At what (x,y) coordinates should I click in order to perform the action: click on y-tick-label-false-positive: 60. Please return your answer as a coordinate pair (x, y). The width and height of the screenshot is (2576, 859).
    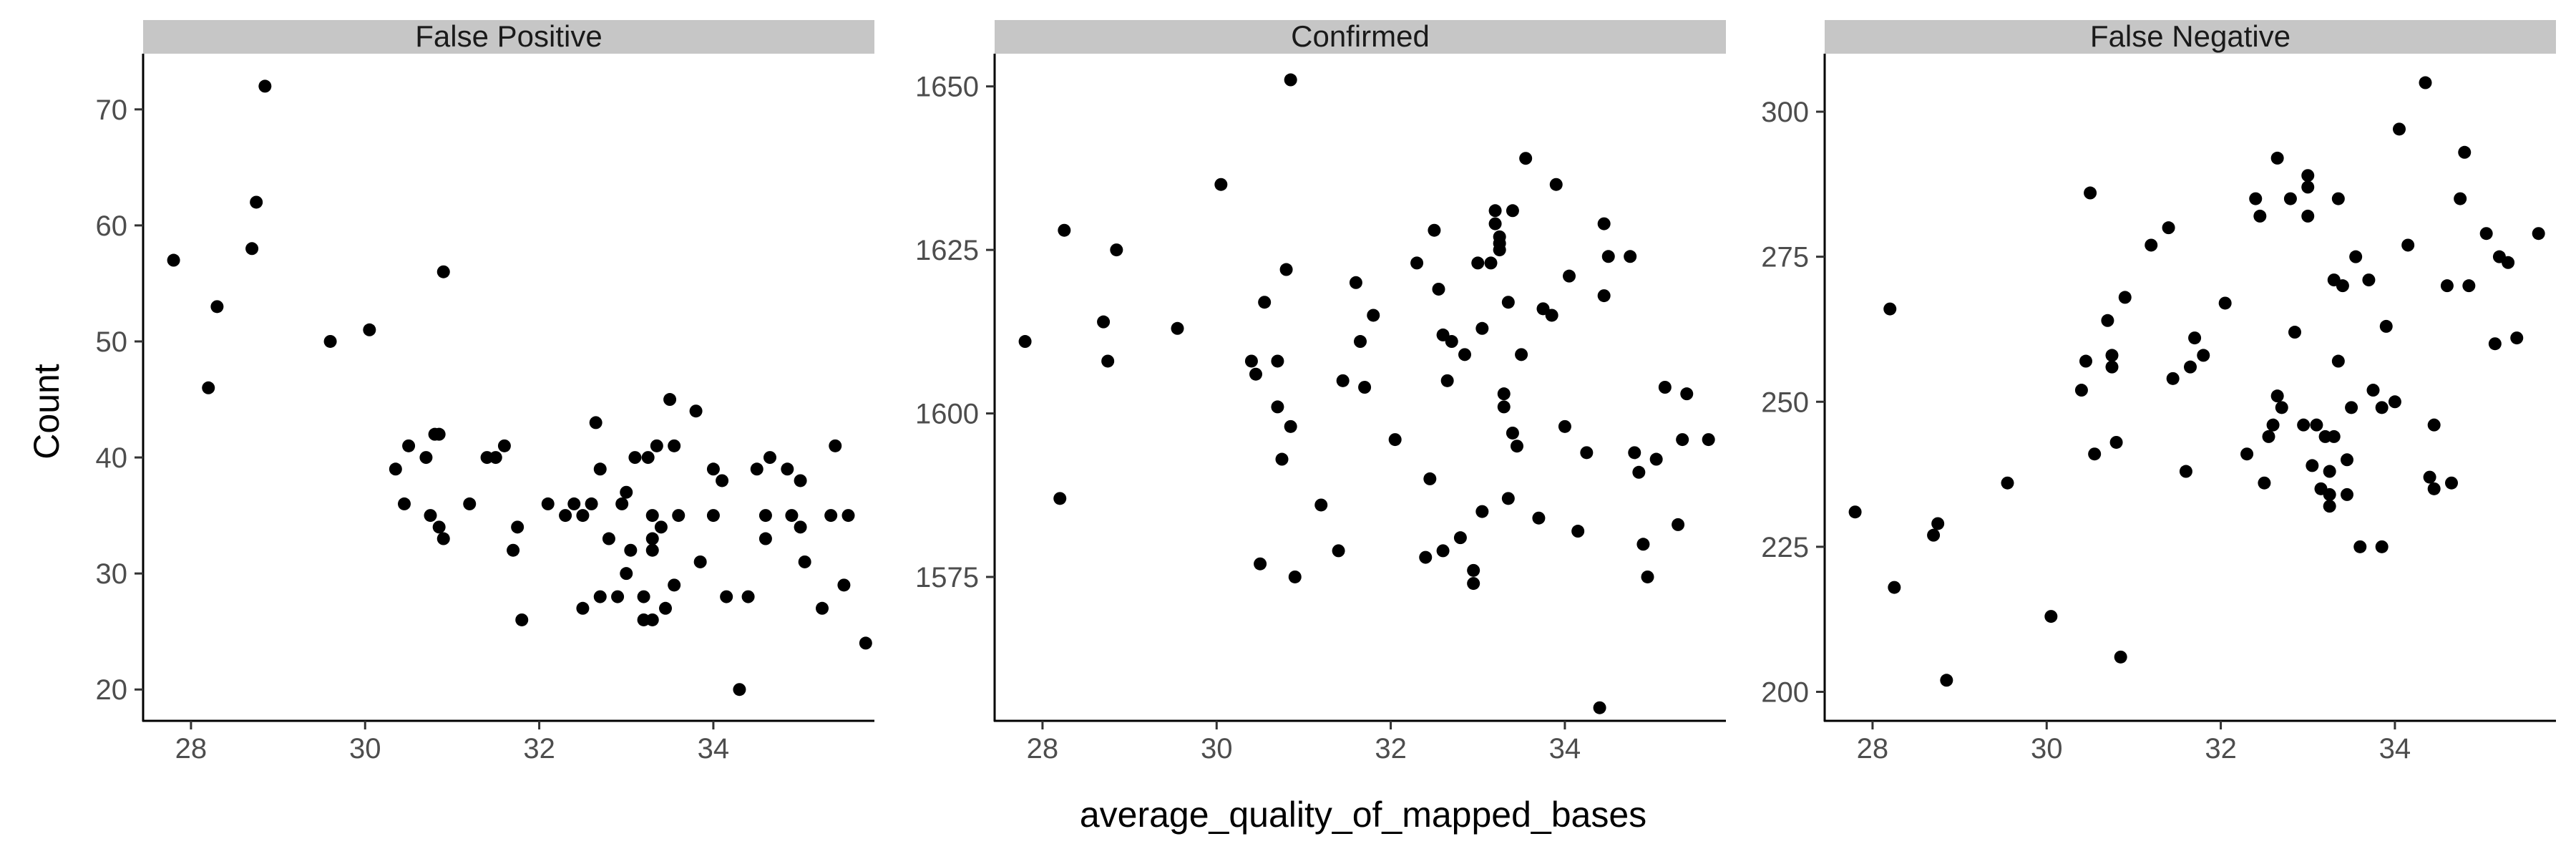
    Looking at the image, I should click on (112, 226).